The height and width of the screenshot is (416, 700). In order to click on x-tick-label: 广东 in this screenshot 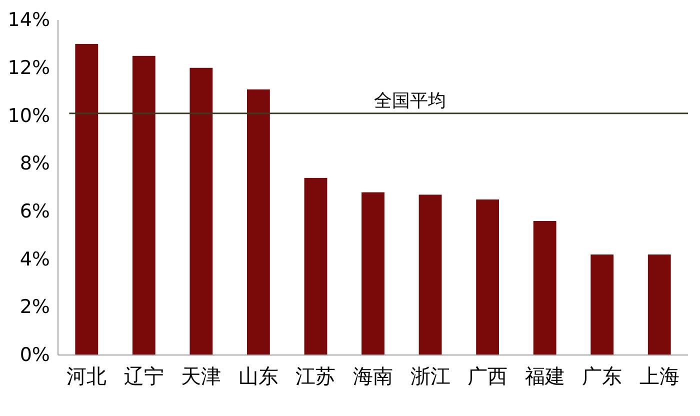, I will do `click(602, 376)`.